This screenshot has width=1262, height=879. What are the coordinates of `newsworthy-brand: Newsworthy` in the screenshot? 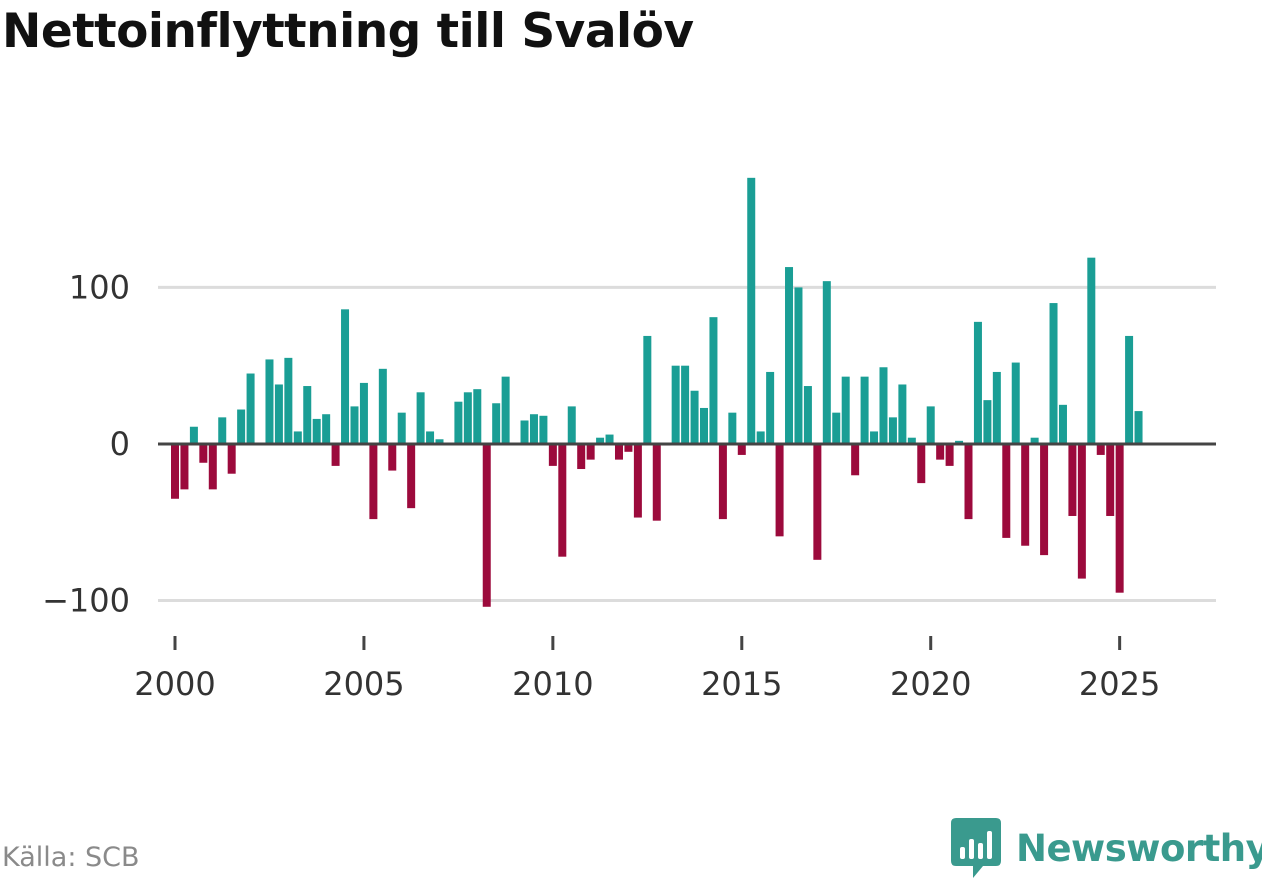 It's located at (1106, 848).